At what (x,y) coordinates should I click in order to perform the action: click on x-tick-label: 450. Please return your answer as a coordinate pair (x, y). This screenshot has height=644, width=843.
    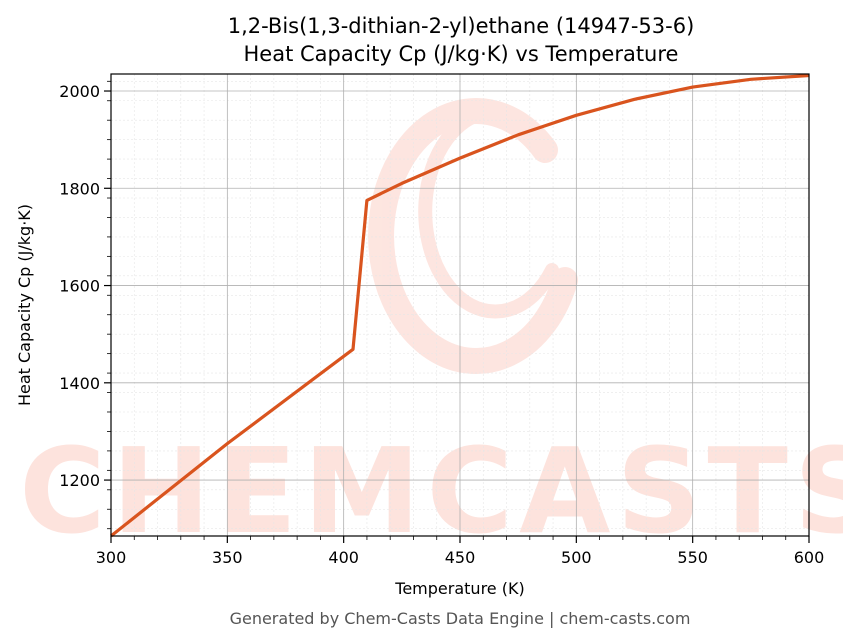
    Looking at the image, I should click on (460, 557).